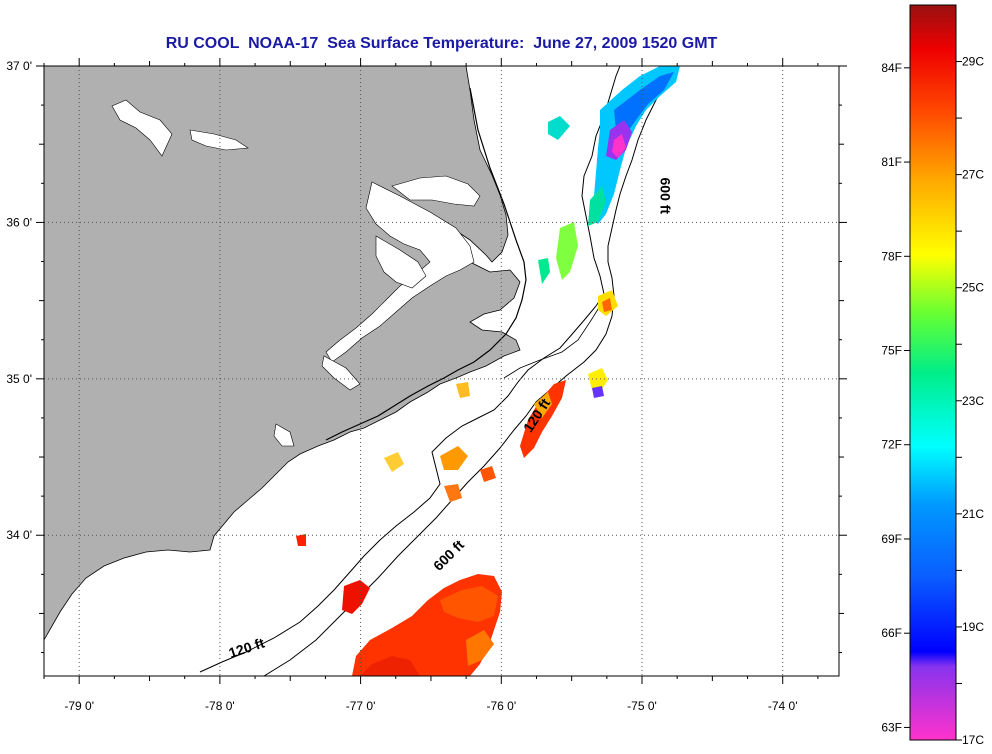 The width and height of the screenshot is (992, 754). What do you see at coordinates (973, 514) in the screenshot?
I see `celsius-label: 21C` at bounding box center [973, 514].